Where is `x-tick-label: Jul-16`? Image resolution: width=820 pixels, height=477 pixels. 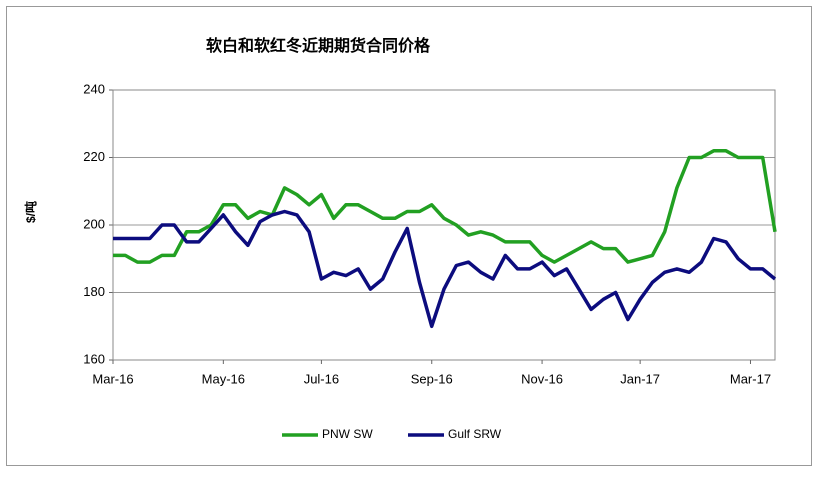 x-tick-label: Jul-16 is located at coordinates (321, 378).